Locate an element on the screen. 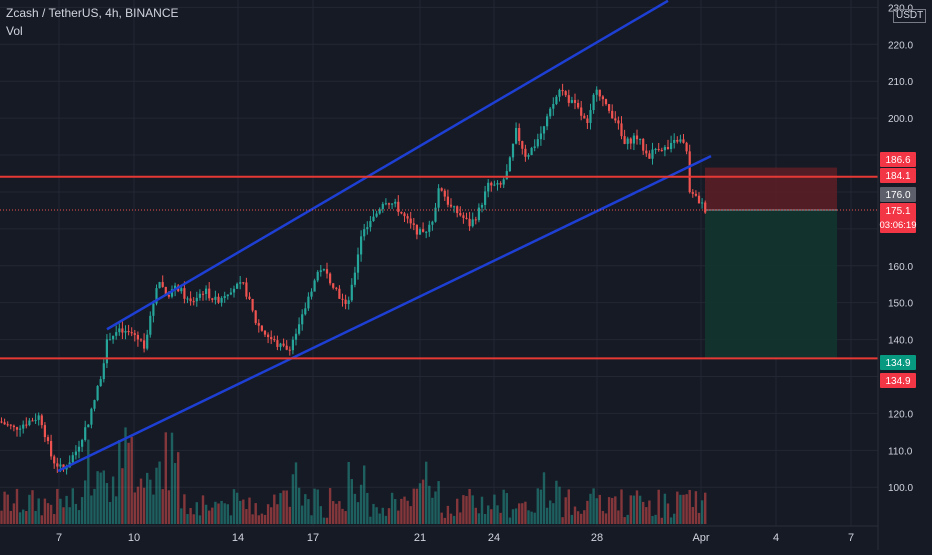 The image size is (932, 555). x-tick-label: 7 is located at coordinates (59, 538).